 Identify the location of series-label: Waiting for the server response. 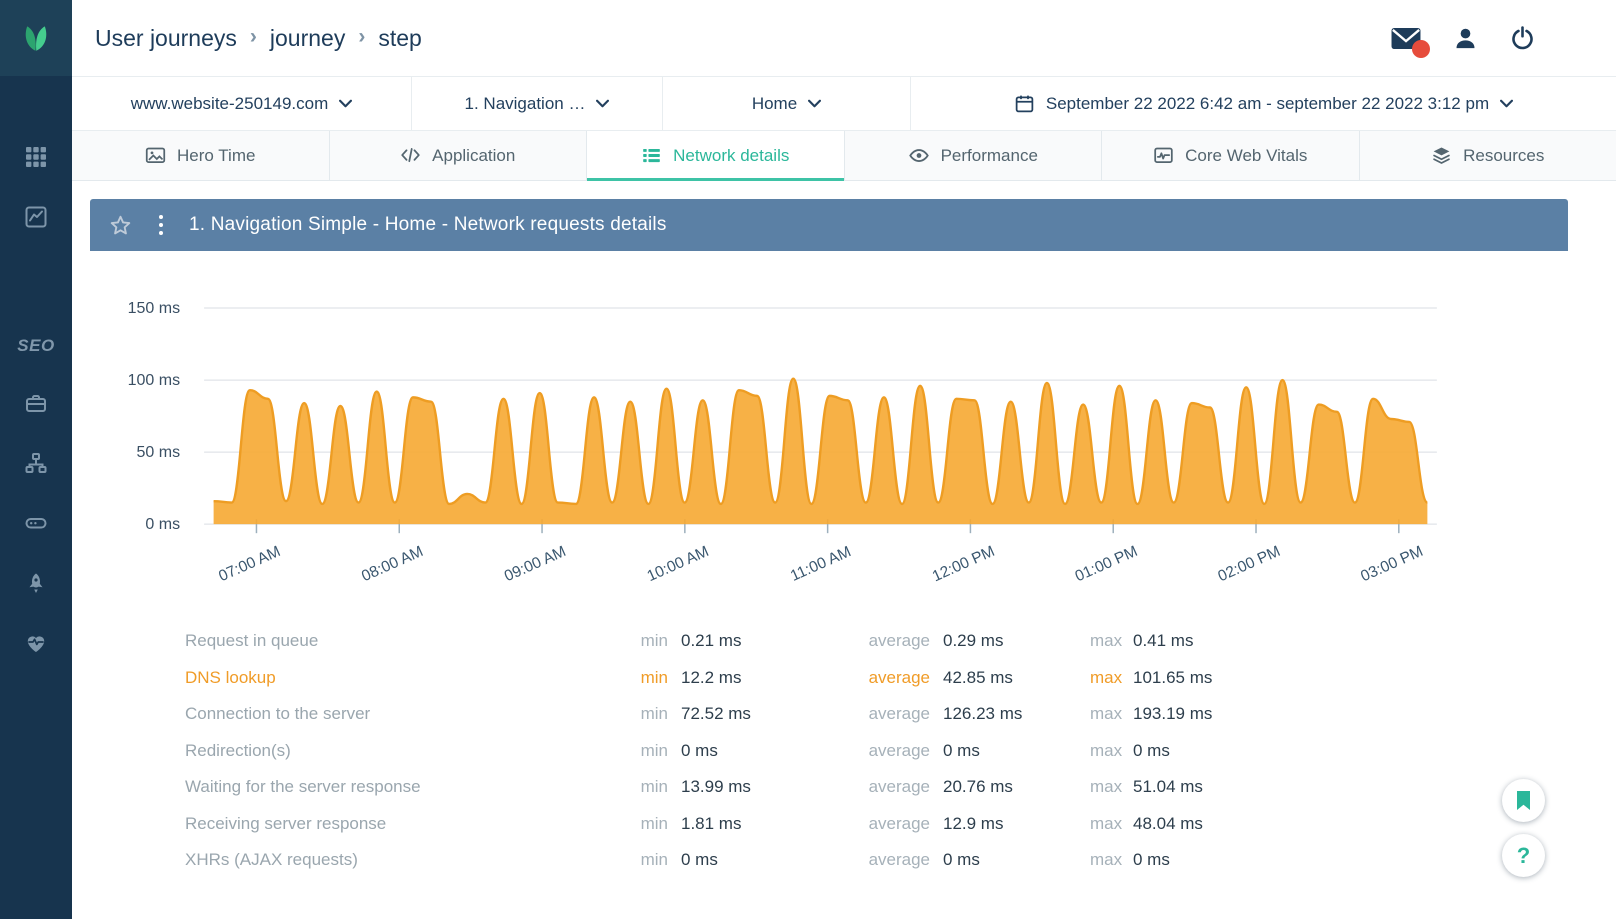
(303, 787).